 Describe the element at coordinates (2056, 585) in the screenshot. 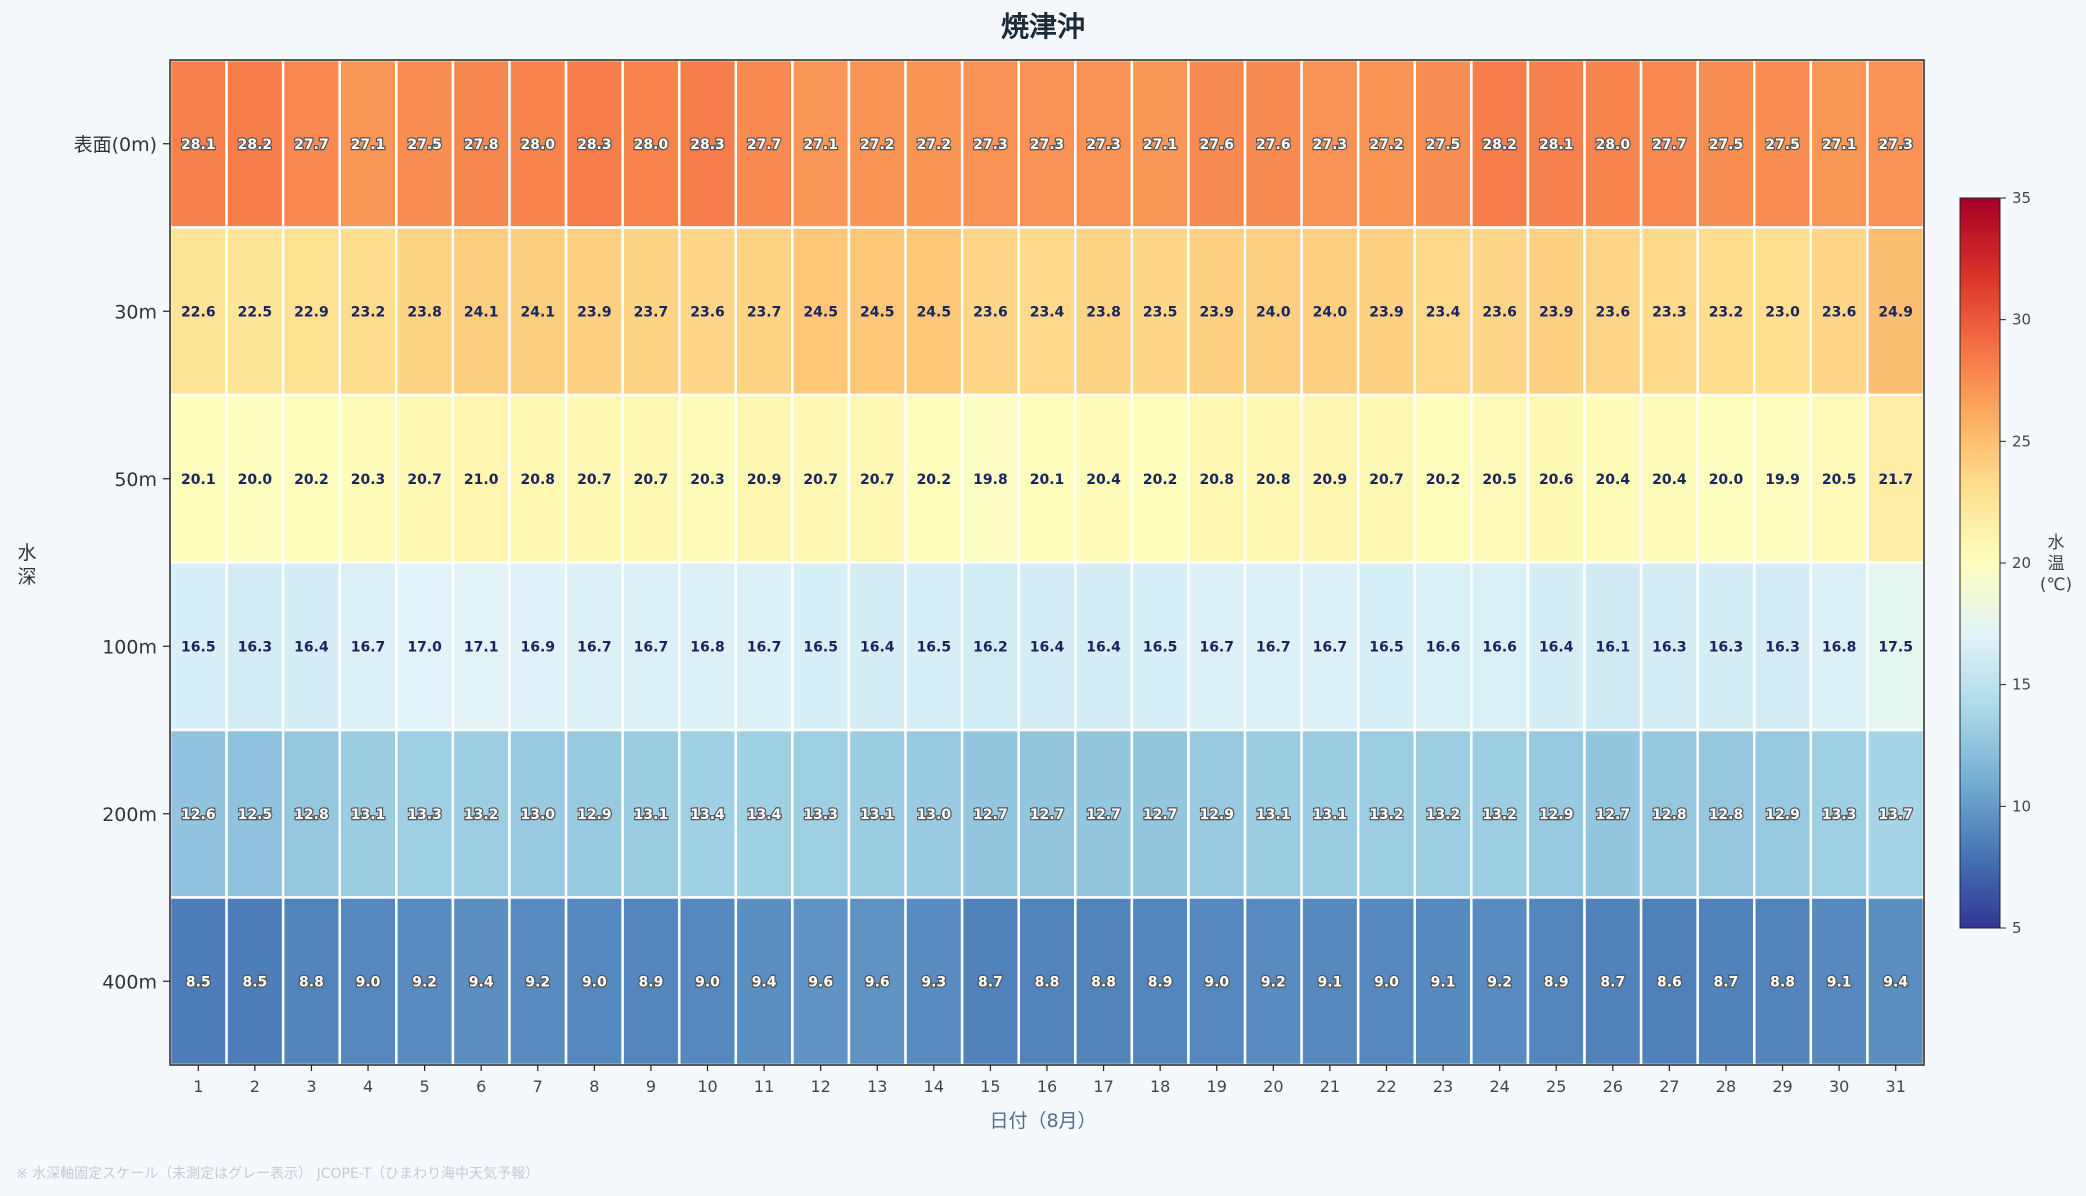

I see `colorbar-label-line: (℃)` at that location.